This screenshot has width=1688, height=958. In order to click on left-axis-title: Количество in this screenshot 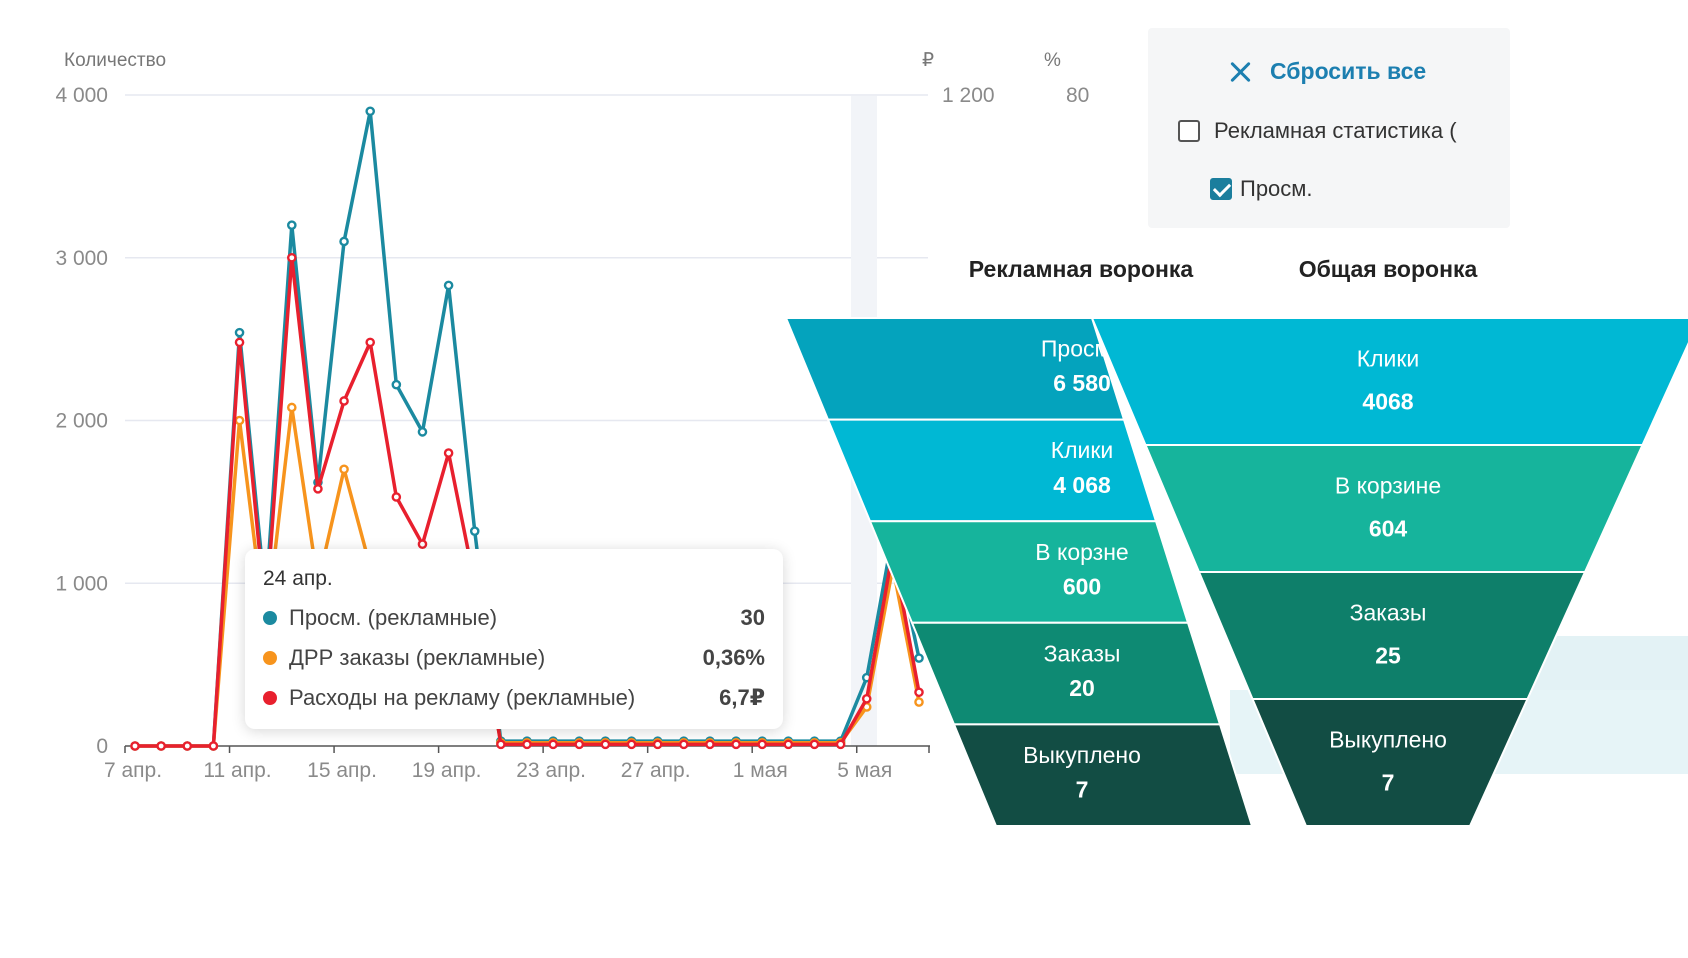, I will do `click(115, 60)`.